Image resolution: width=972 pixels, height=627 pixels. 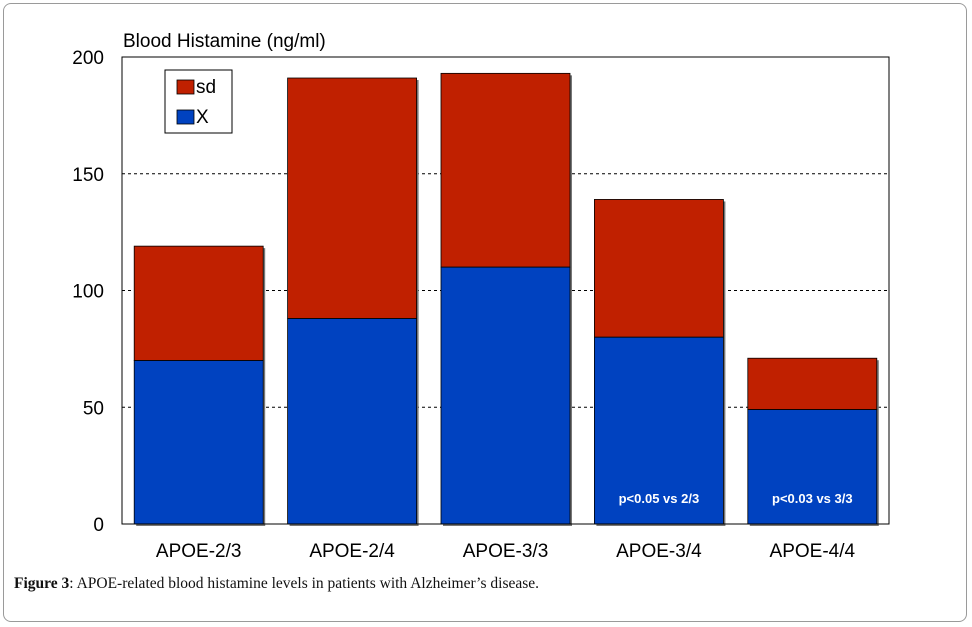 I want to click on x-tick-label: APOE-3/3, so click(x=506, y=551).